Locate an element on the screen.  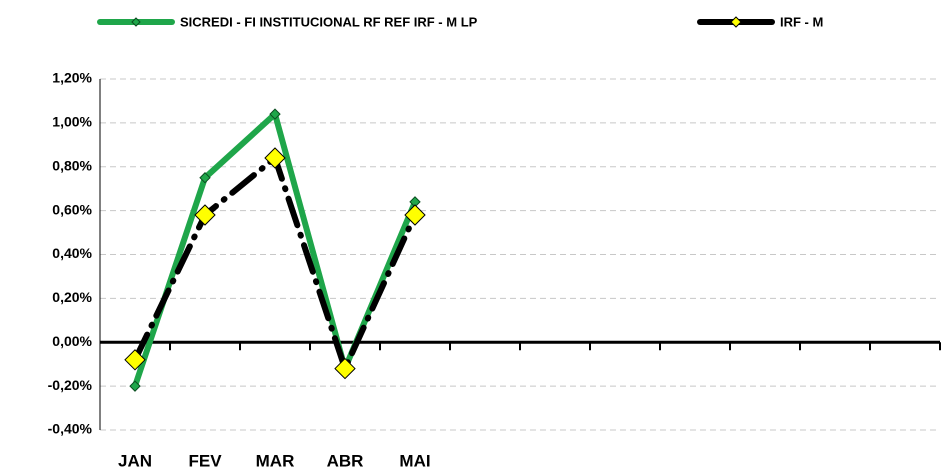
x-tick-label: ABR is located at coordinates (345, 460).